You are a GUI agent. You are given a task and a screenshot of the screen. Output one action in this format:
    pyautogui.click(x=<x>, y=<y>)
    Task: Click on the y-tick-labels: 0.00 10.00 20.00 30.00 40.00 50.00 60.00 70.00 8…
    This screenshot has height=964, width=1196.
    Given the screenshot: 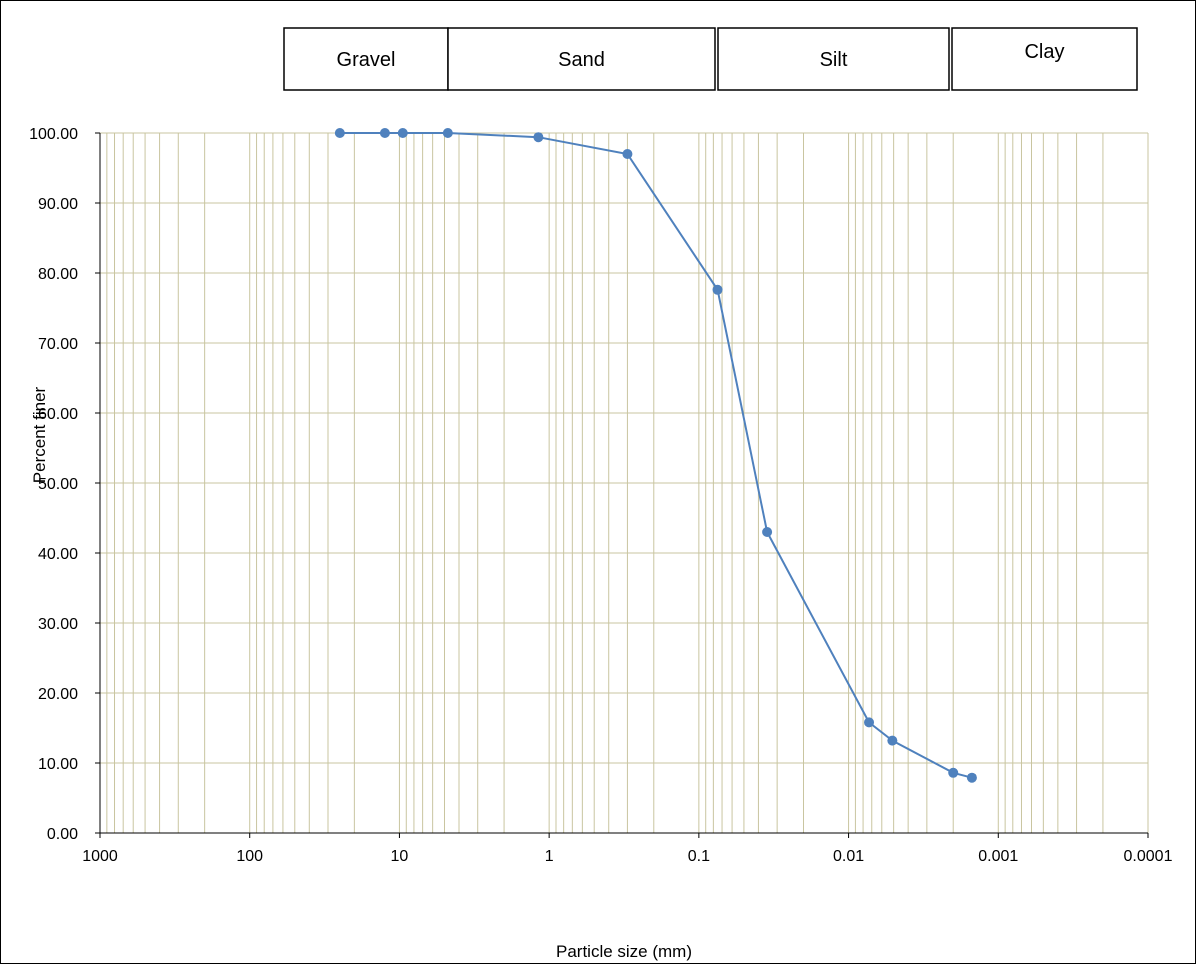 What is the action you would take?
    pyautogui.click(x=53, y=484)
    